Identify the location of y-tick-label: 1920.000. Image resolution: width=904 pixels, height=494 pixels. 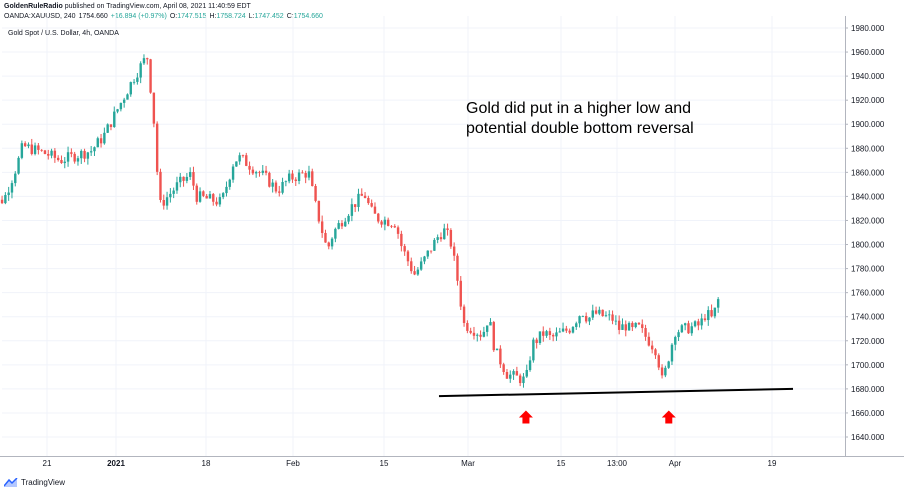
(868, 100).